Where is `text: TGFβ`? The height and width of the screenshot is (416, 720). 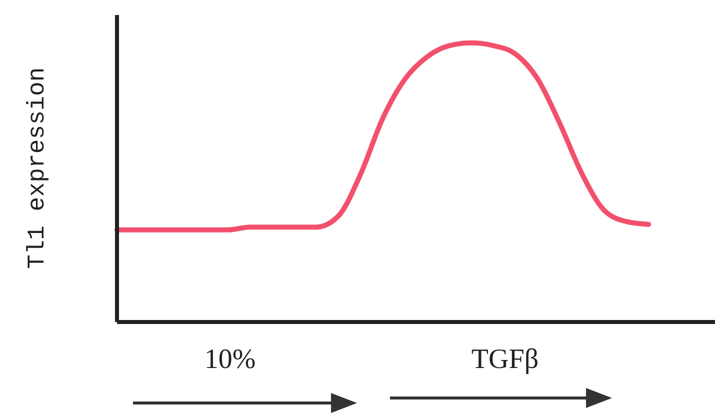
text: TGFβ is located at coordinates (505, 359).